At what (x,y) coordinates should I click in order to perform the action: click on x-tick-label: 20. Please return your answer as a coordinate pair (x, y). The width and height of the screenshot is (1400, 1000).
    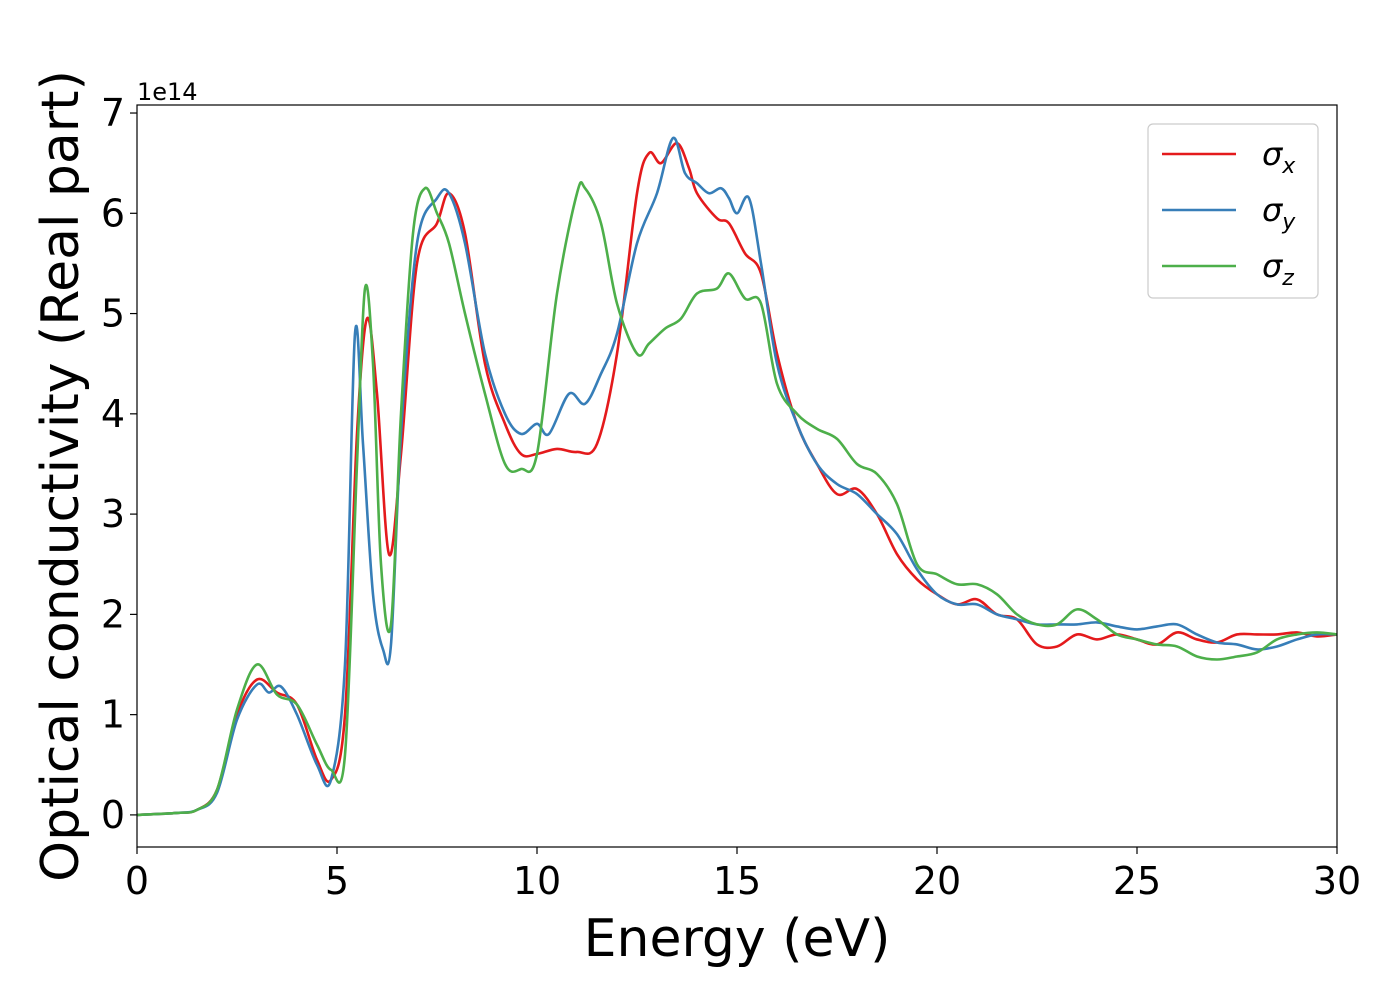
    Looking at the image, I should click on (937, 881).